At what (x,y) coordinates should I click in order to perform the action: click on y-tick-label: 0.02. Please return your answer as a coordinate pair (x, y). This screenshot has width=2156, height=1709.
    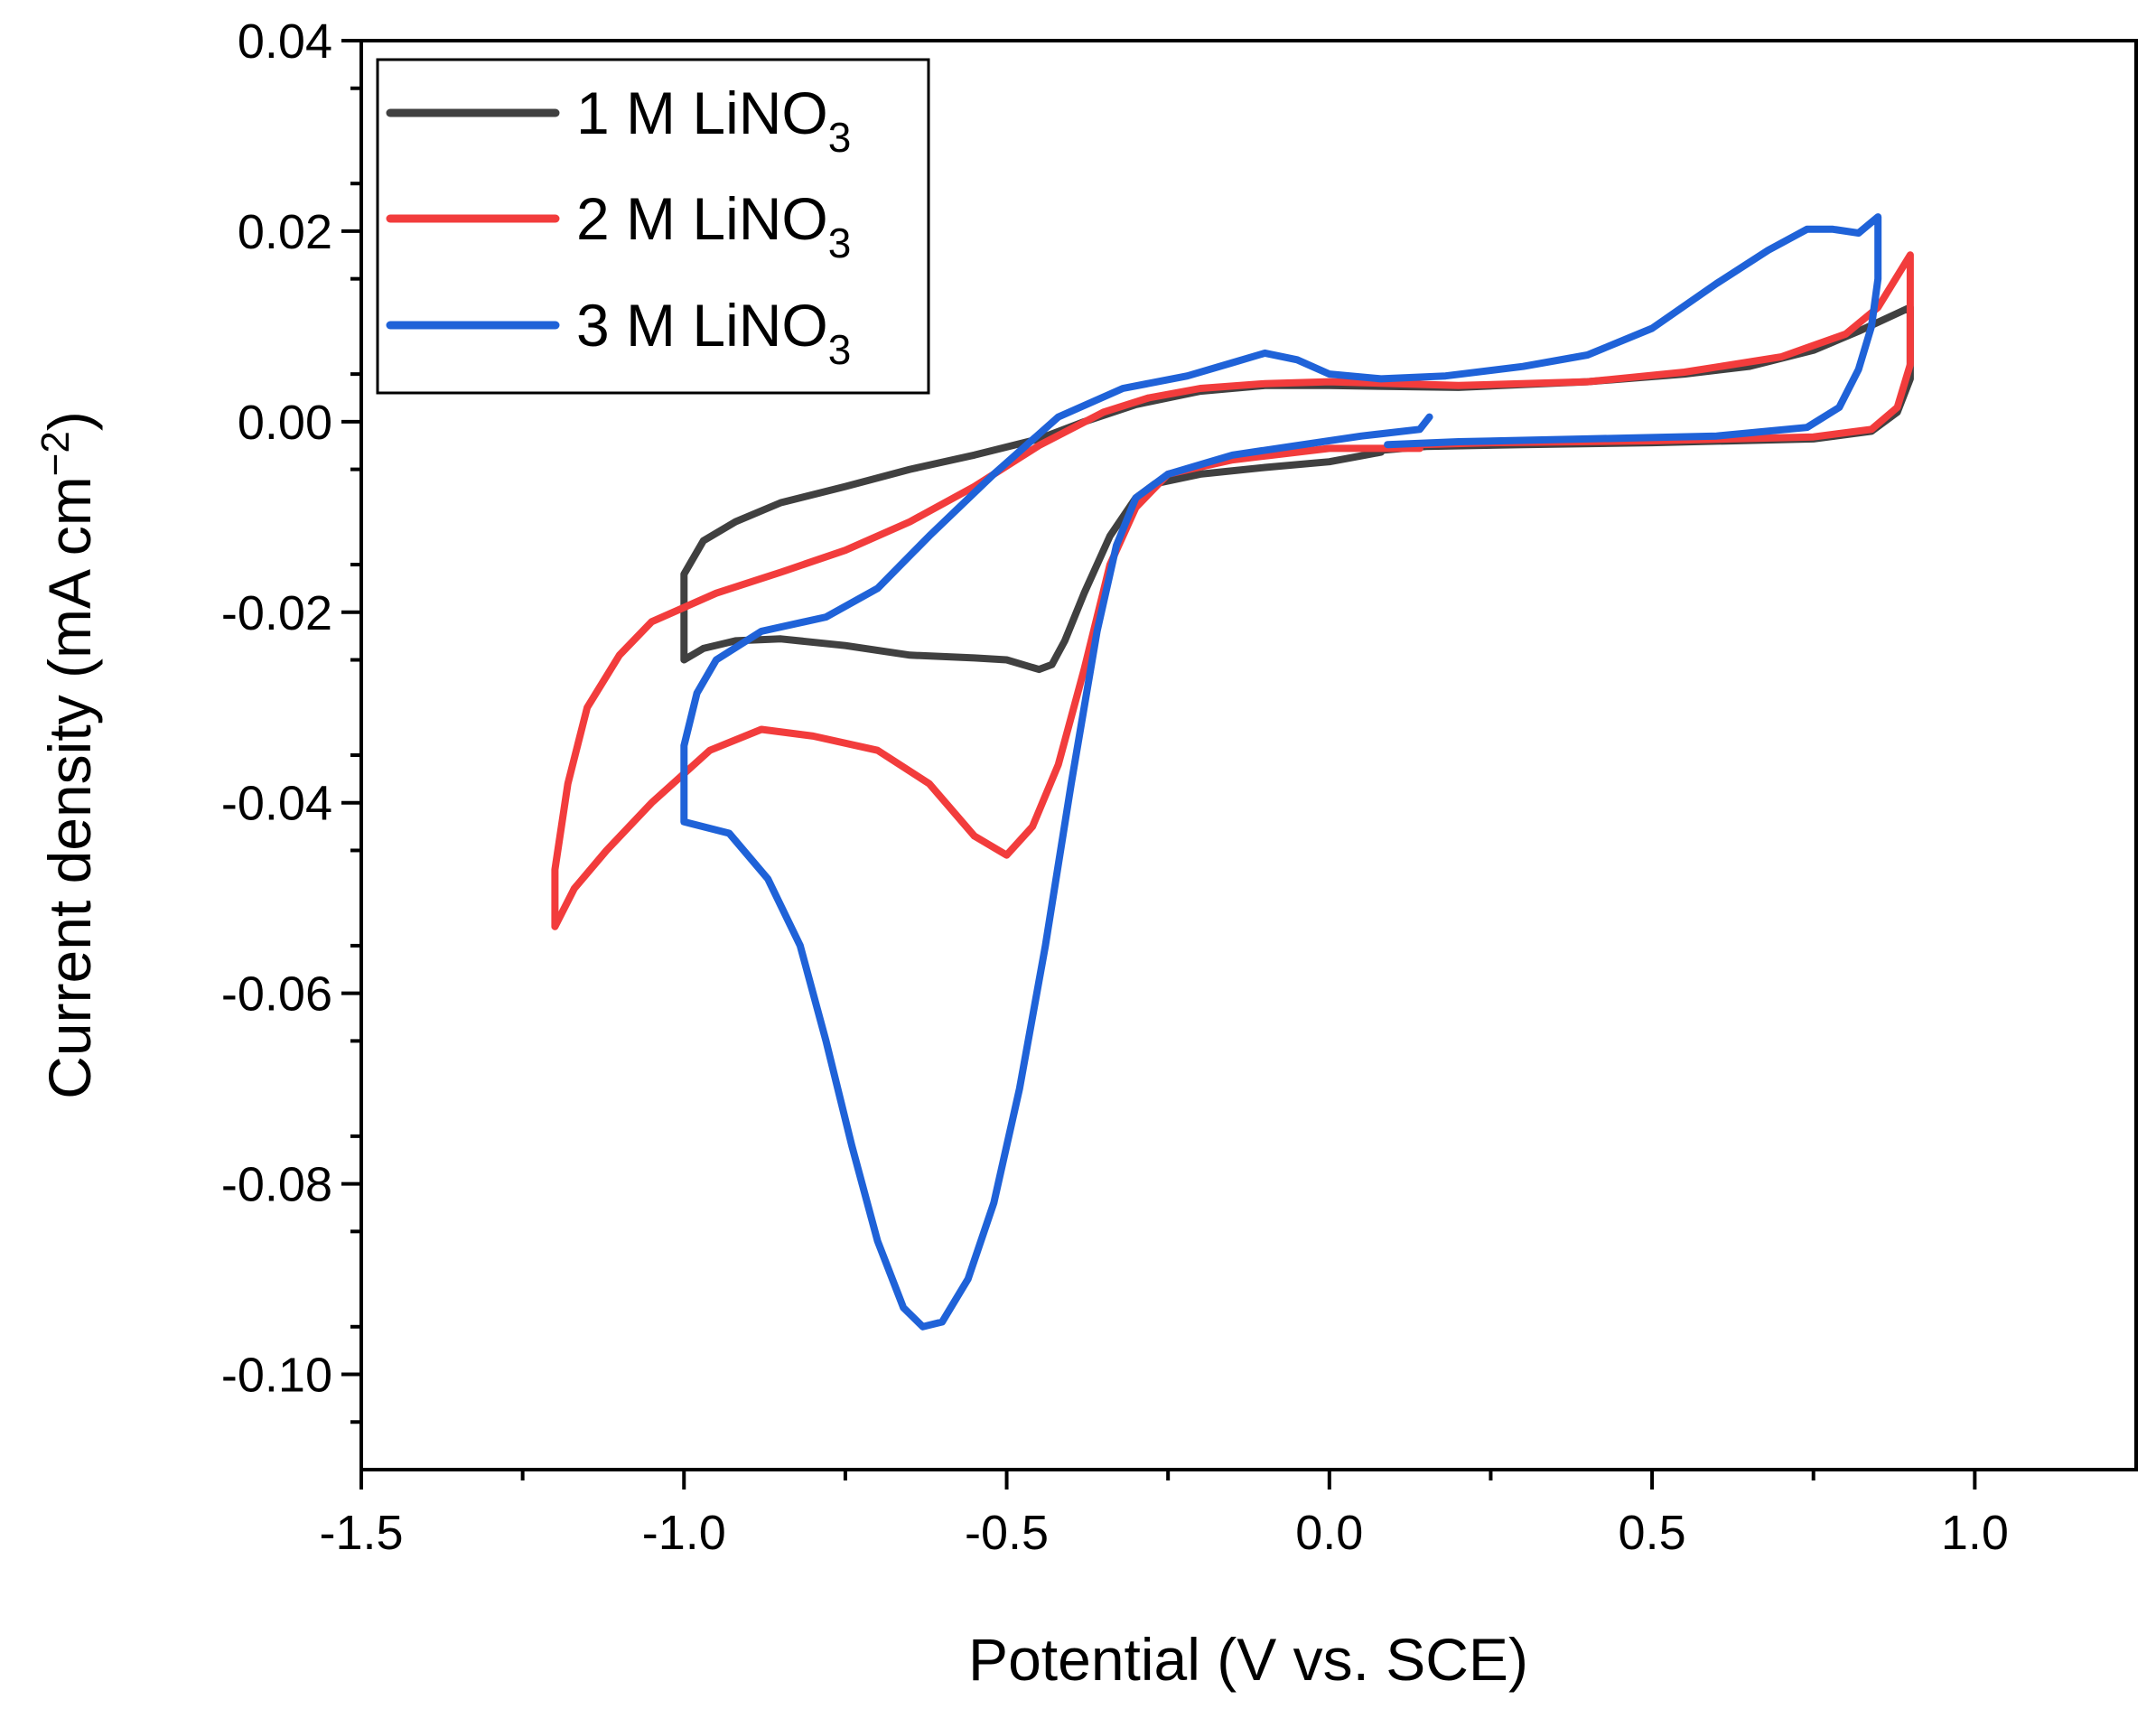
    Looking at the image, I should click on (285, 232).